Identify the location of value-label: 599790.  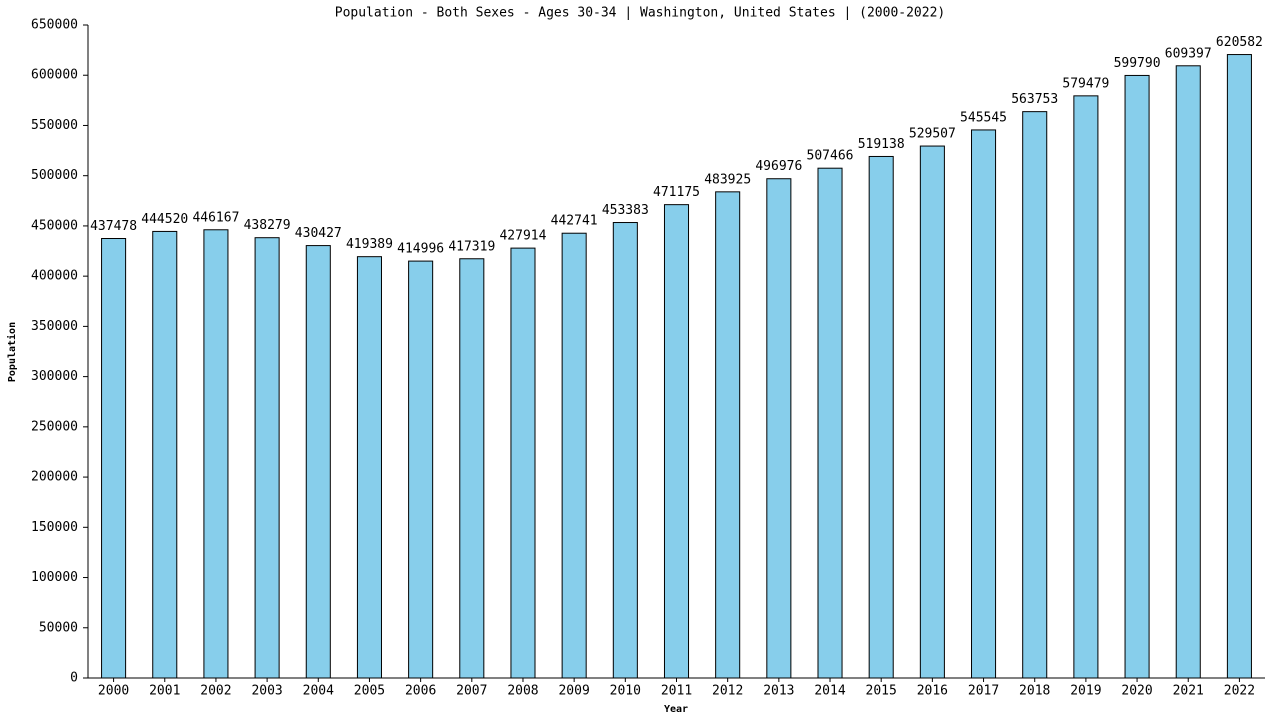
(1137, 63).